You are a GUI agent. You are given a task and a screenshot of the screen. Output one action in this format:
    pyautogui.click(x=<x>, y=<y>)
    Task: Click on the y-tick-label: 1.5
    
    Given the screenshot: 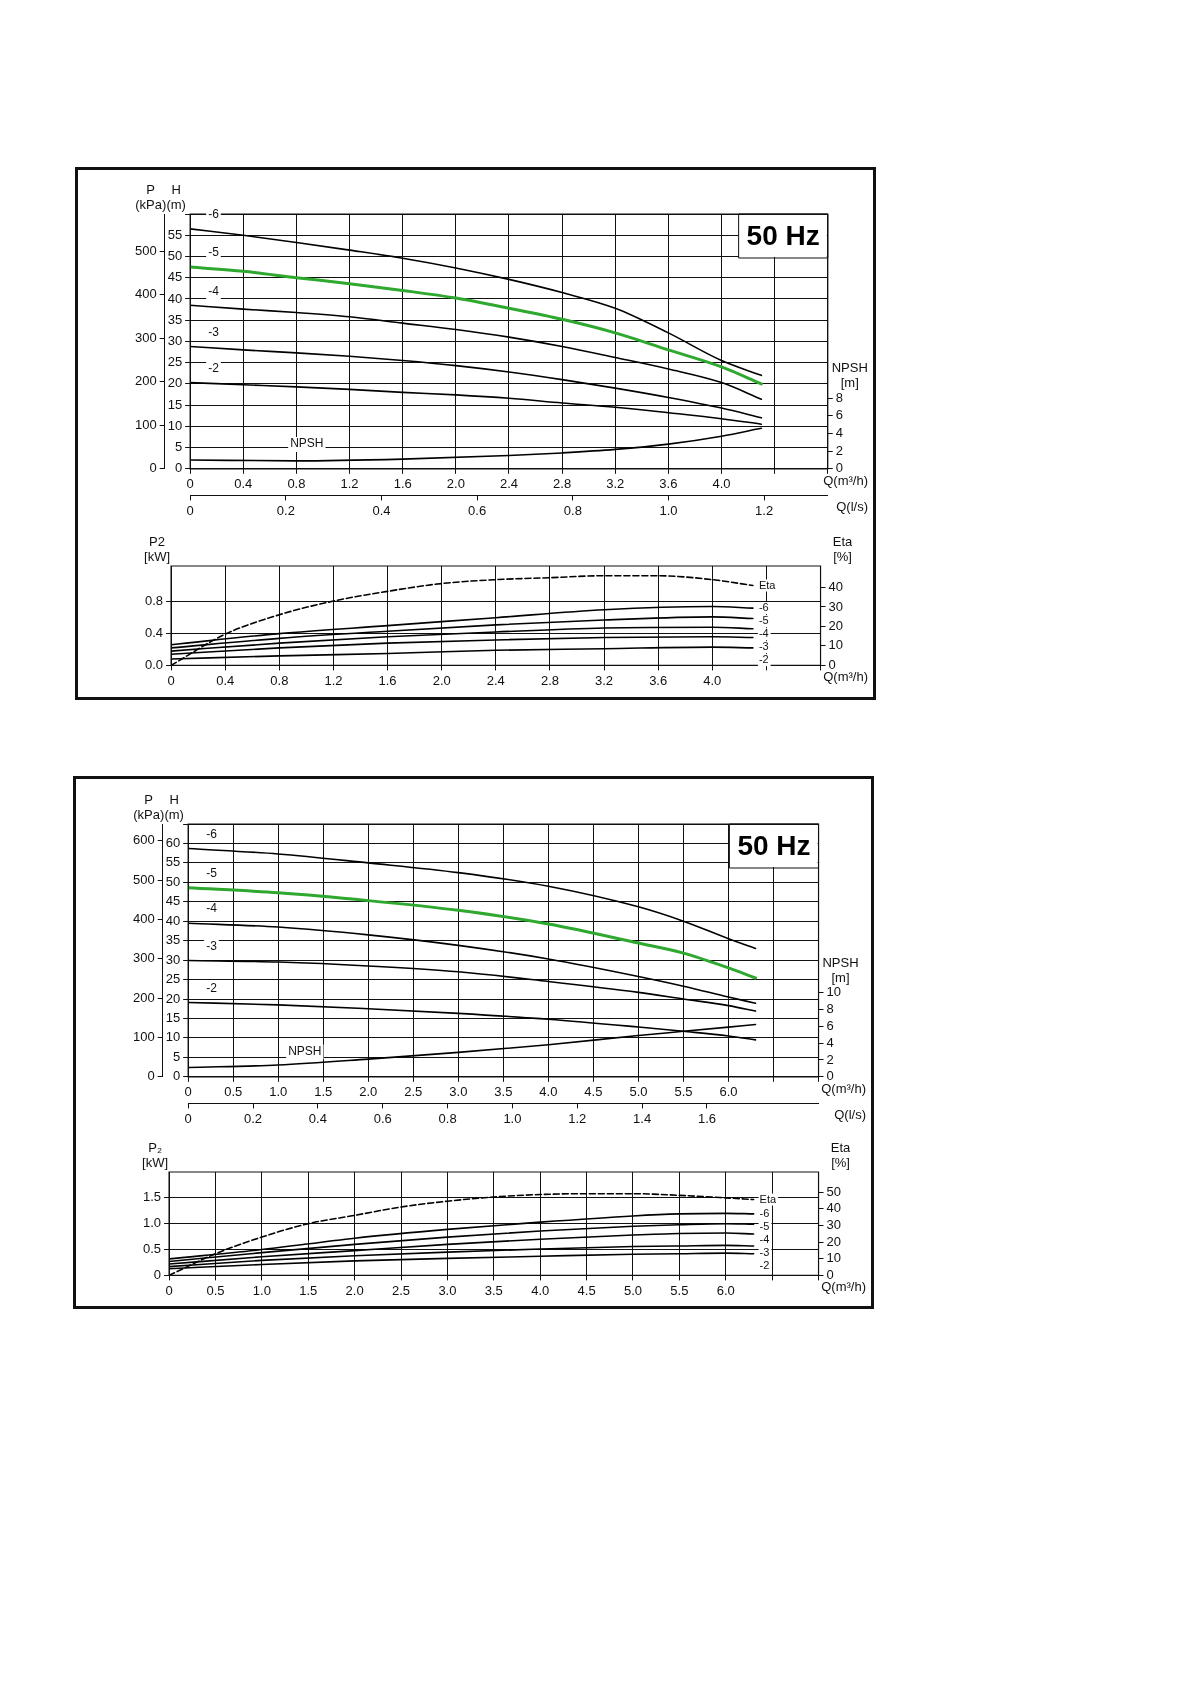 What is the action you would take?
    pyautogui.click(x=152, y=1197)
    